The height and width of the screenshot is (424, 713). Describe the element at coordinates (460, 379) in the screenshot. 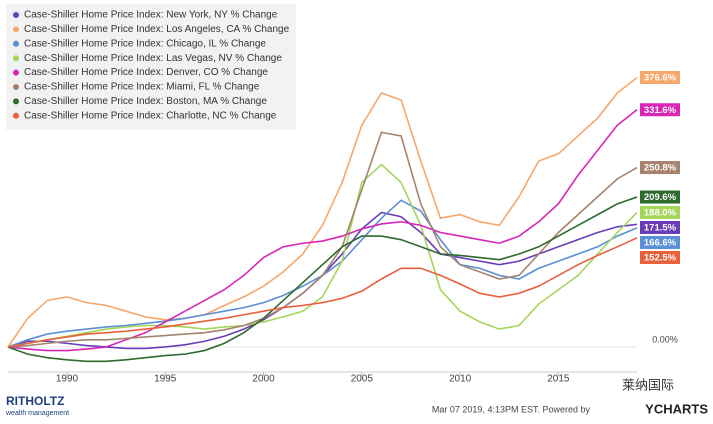

I see `x-tick-label: 2010` at that location.